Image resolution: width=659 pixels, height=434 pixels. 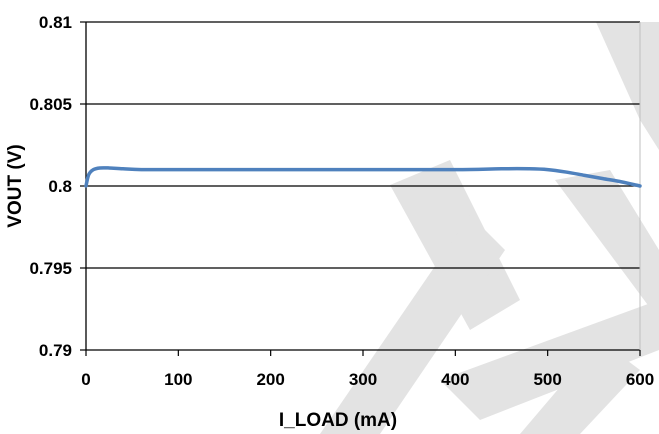 I want to click on y-tick-label-4: 0.81, so click(x=55, y=22).